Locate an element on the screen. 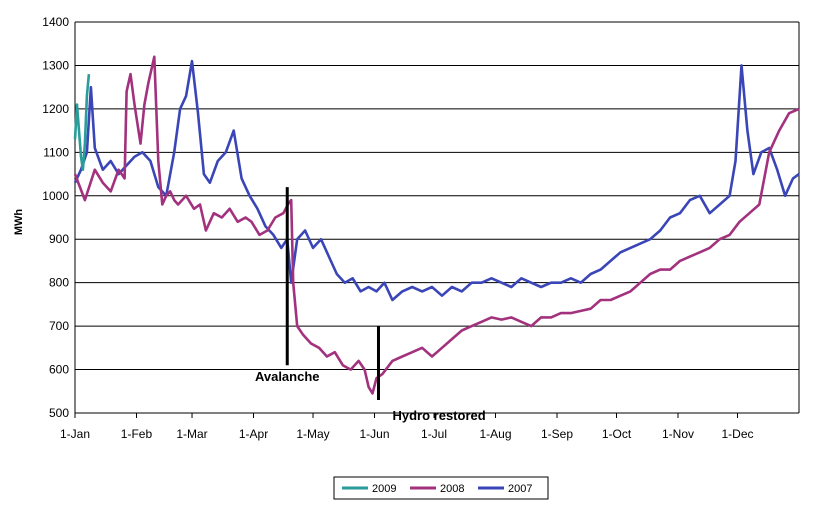 Image resolution: width=813 pixels, height=506 pixels. y-tick-label: 700 is located at coordinates (59, 326).